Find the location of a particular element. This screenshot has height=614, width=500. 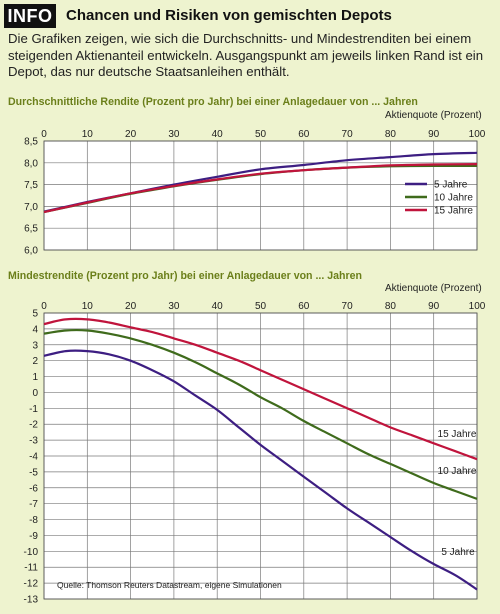

chart2-xtick: 90 is located at coordinates (434, 306).